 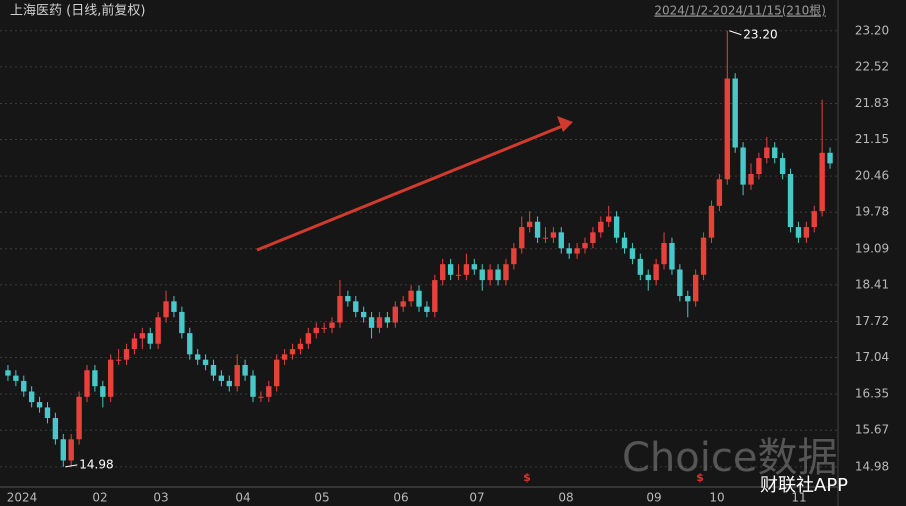 What do you see at coordinates (653, 498) in the screenshot?
I see `x-tick-label: 09` at bounding box center [653, 498].